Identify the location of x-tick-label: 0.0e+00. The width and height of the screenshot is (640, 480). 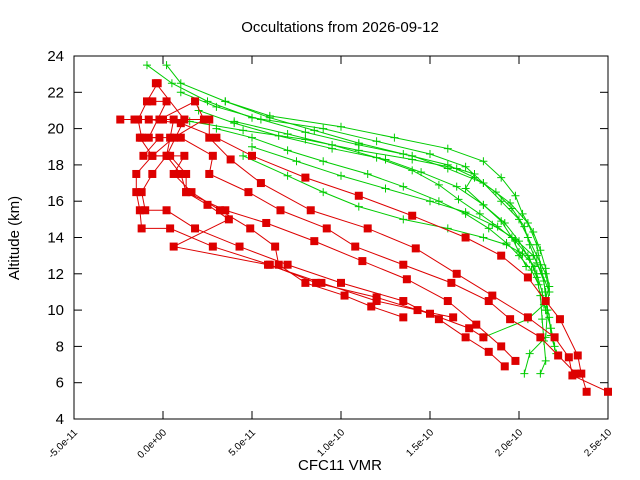
(153, 444).